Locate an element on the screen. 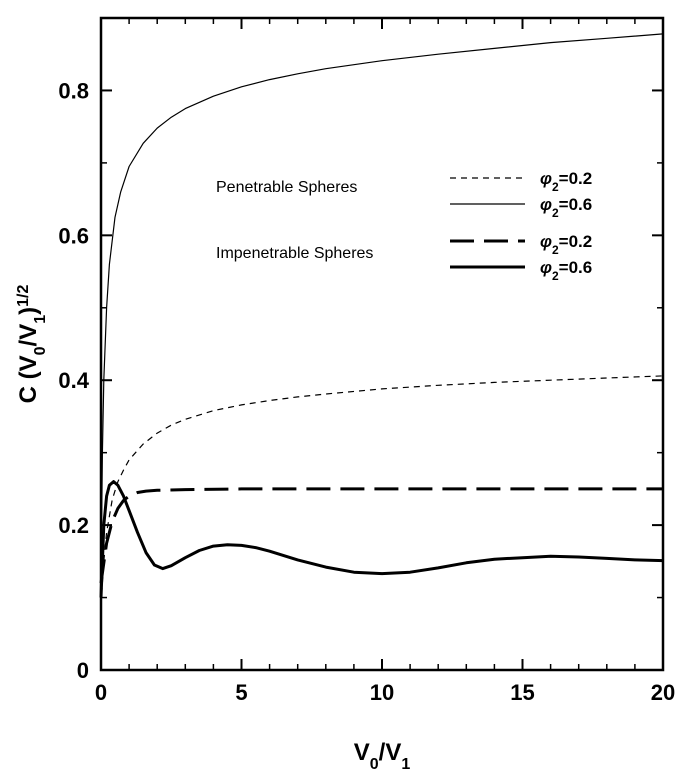  legend-label-penetrable-02: φ2=0.2 is located at coordinates (566, 181).